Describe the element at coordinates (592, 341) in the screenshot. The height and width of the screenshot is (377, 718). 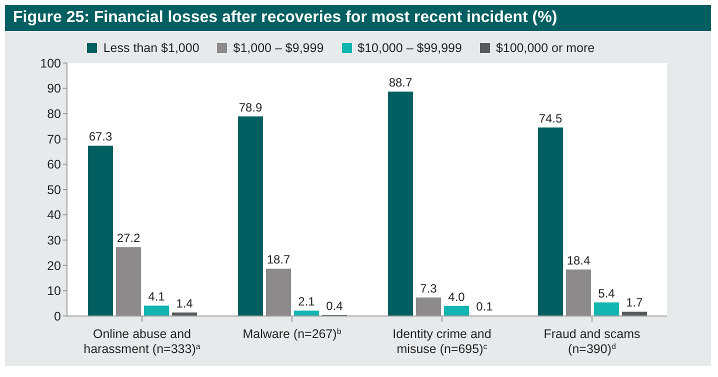
I see `x-tick-label: Fraud and scams (n=390)$^{d}$` at that location.